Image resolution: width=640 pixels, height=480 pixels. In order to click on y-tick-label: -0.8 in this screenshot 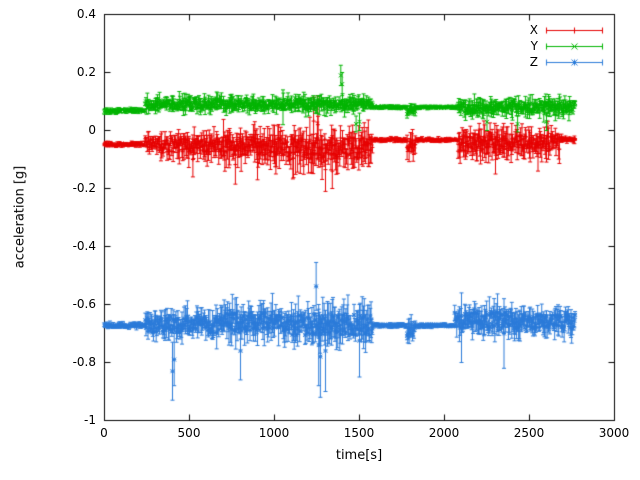, I will do `click(84, 362)`.